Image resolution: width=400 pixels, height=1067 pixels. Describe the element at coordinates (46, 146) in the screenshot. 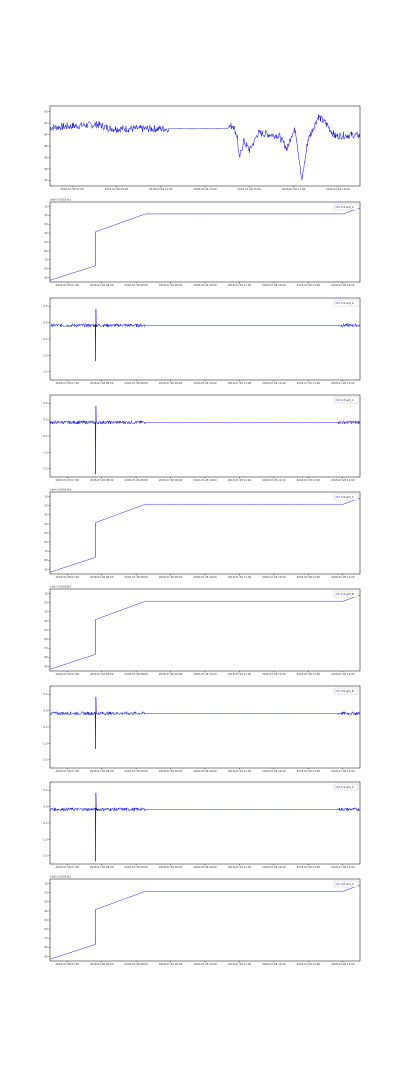

I see `y-tick-label: 86` at that location.